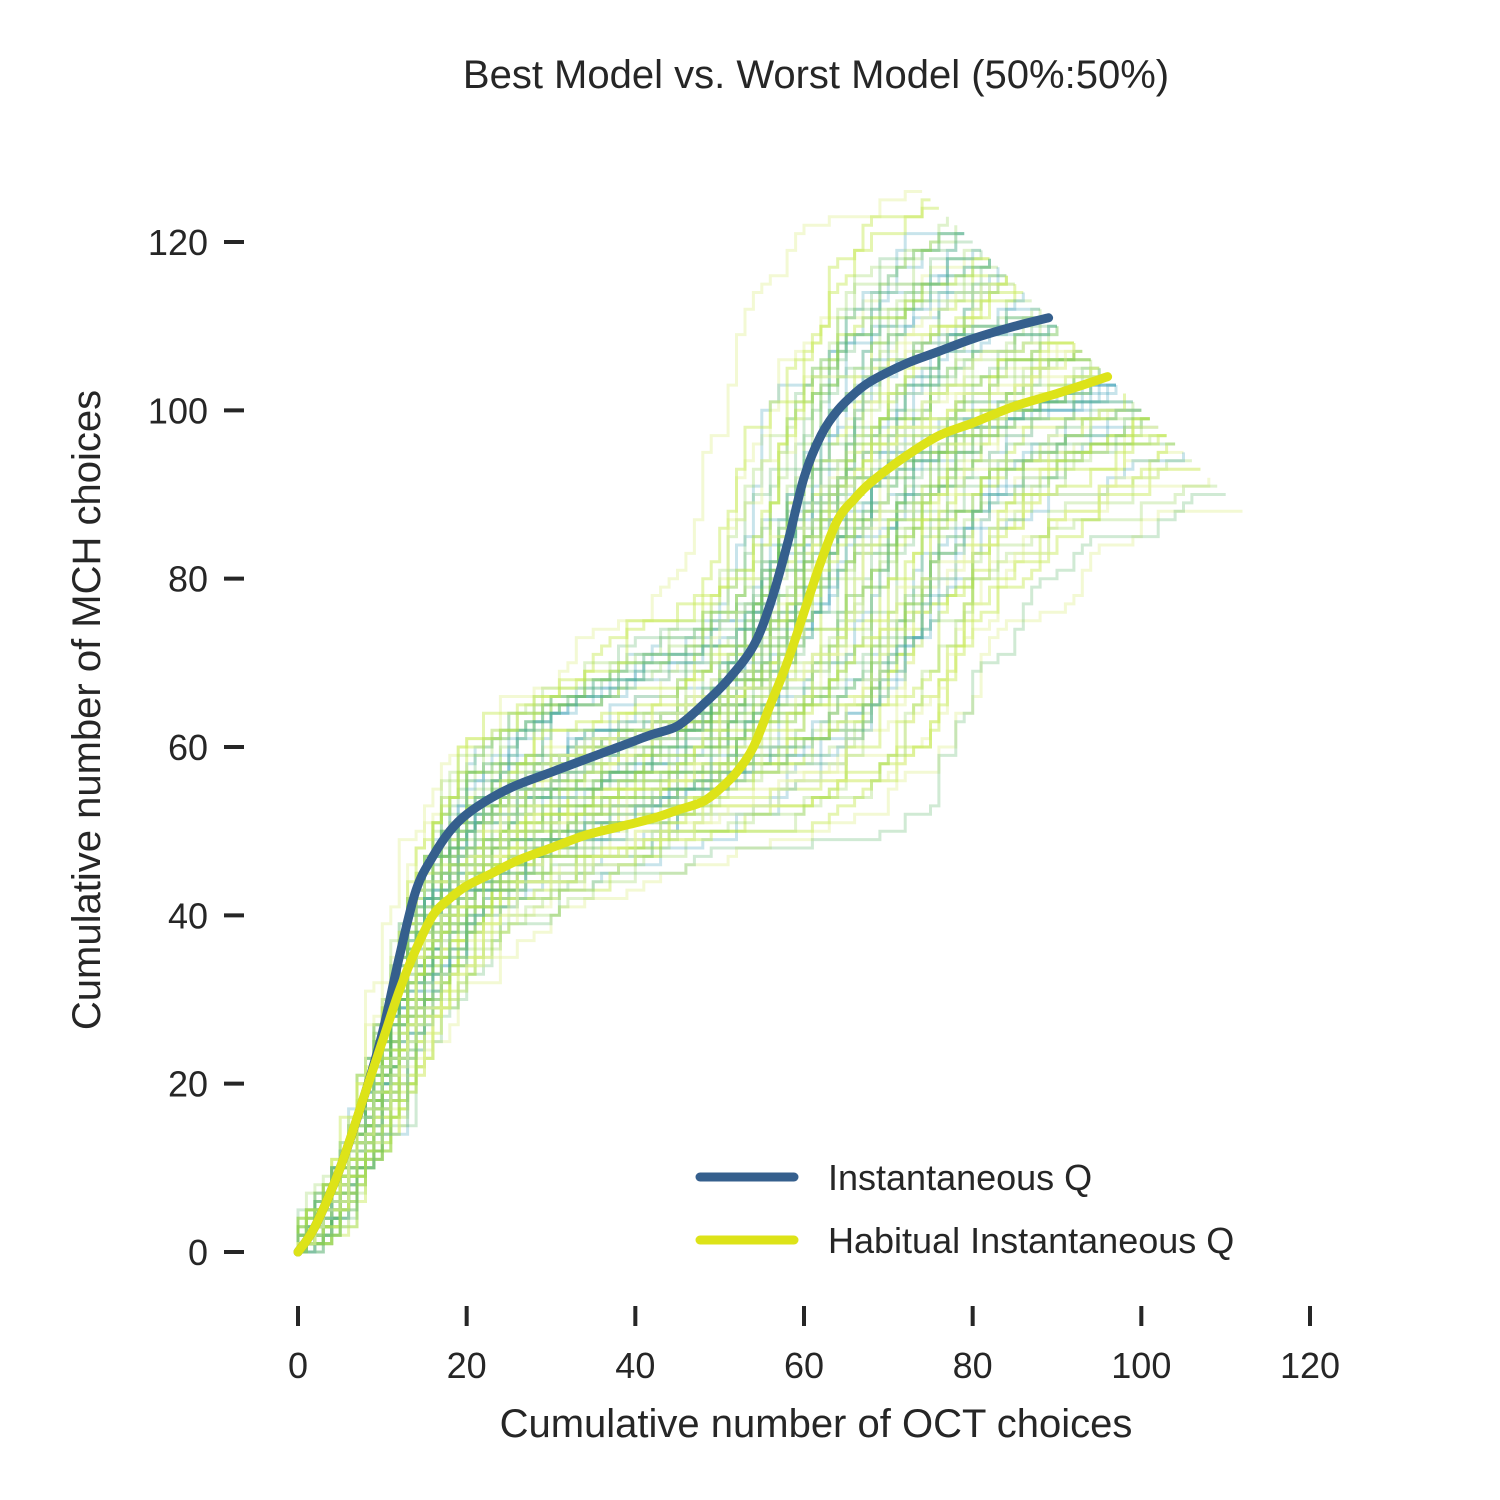 The image size is (1500, 1500). I want to click on x-tick-label: 80, so click(973, 1365).